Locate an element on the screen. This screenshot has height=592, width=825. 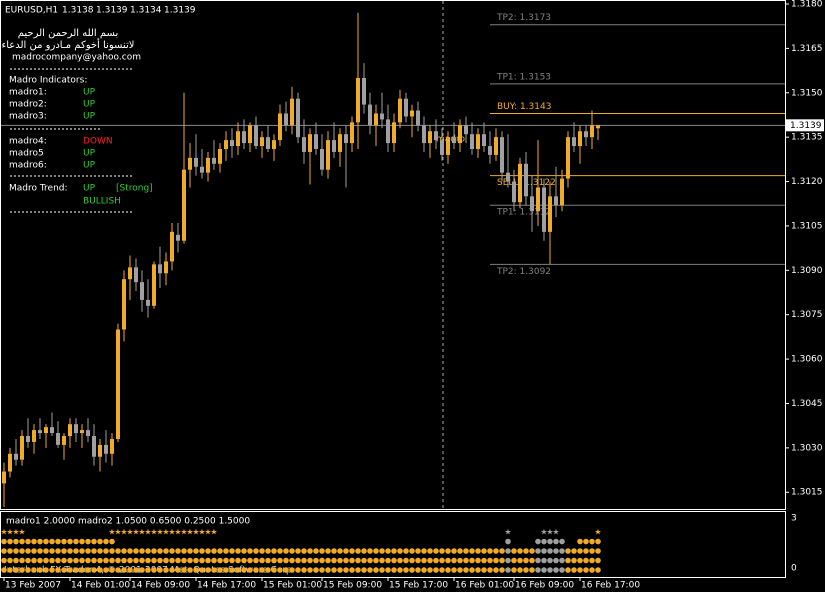
indicator-name: madro1: is located at coordinates (28, 93).